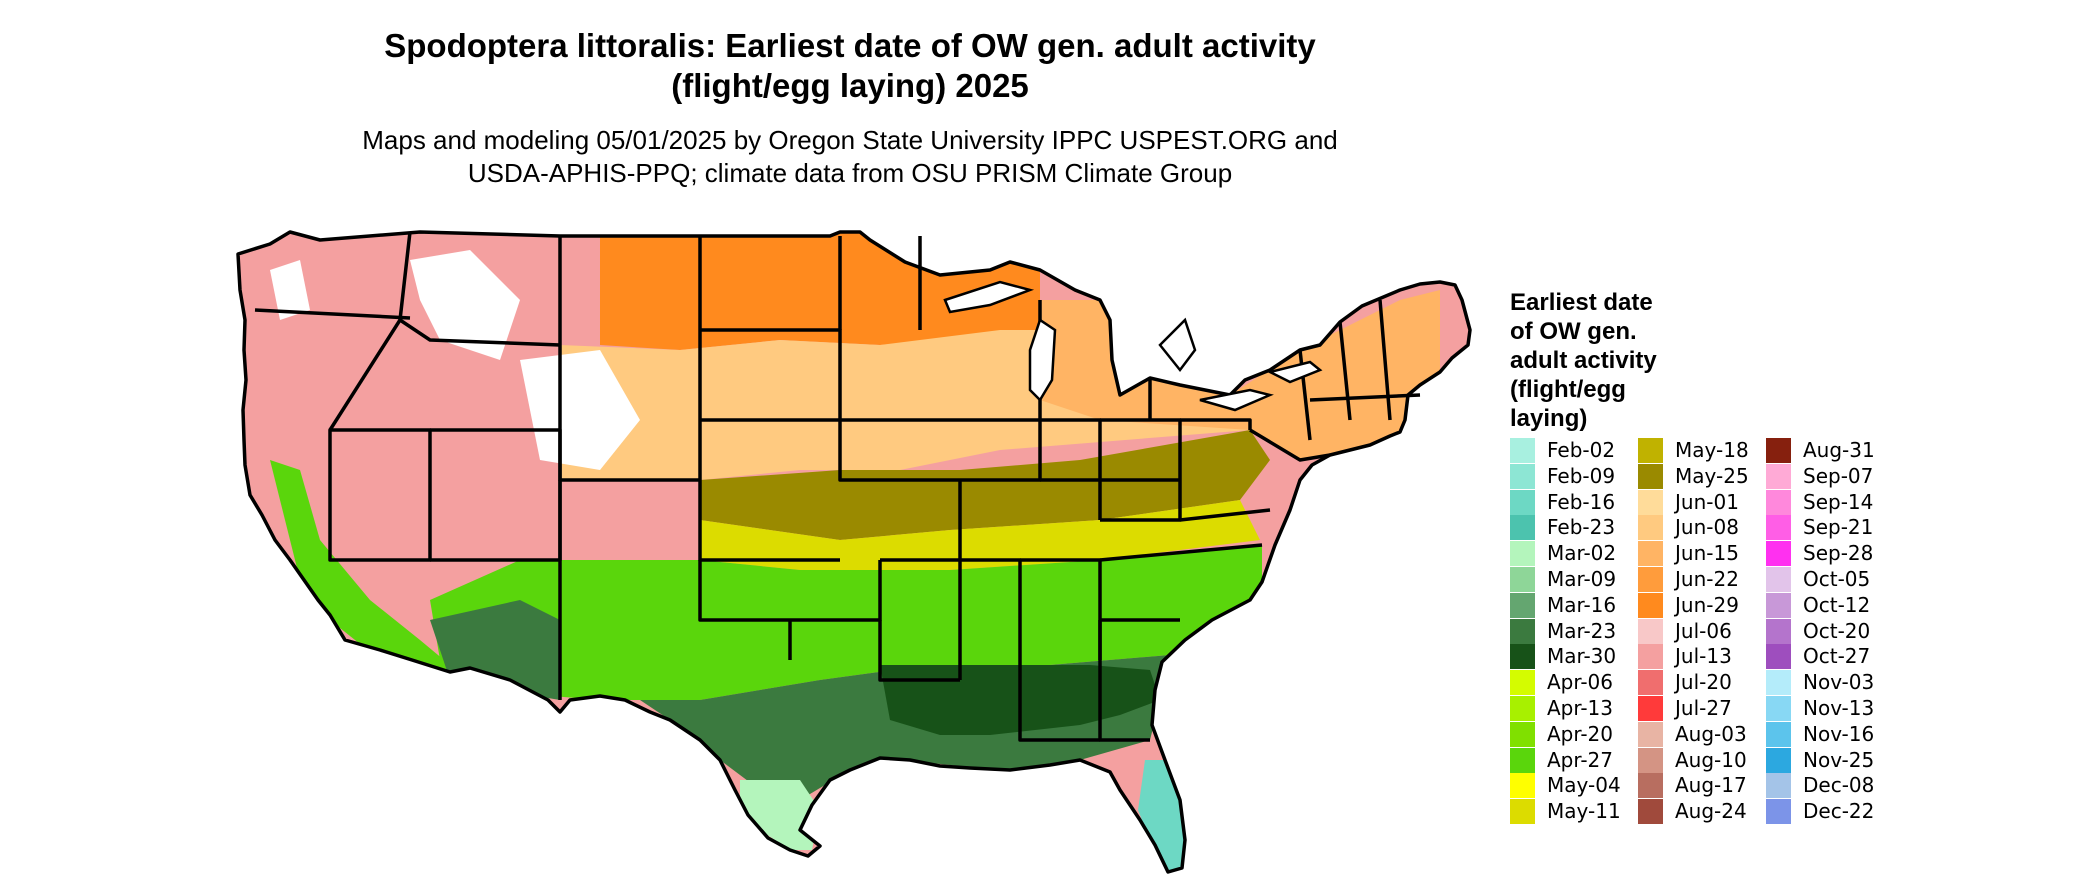 The width and height of the screenshot is (2100, 892). Describe the element at coordinates (1830, 760) in the screenshot. I see `legend-item: Nov-25` at that location.